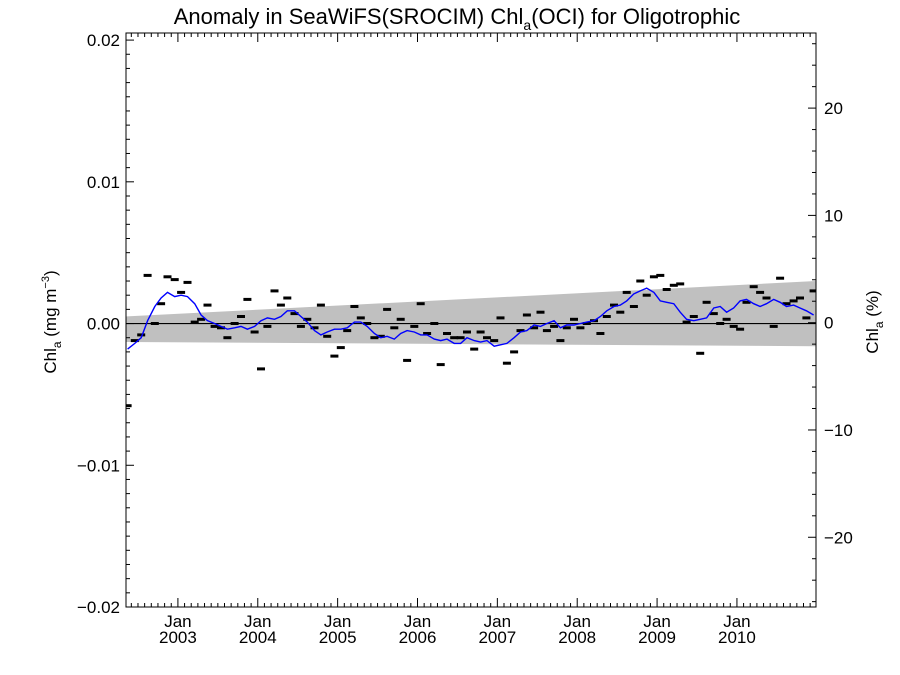 The width and height of the screenshot is (900, 675). Describe the element at coordinates (103, 324) in the screenshot. I see `y-left-tick-label: 0.00` at that location.